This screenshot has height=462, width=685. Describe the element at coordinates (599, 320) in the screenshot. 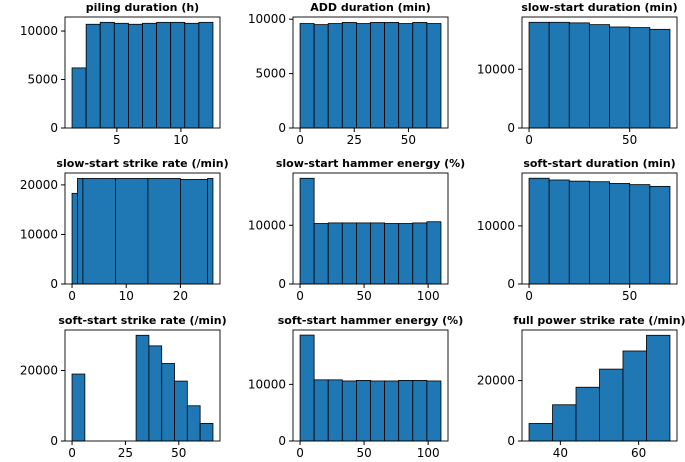

I see `subplot-title: full power strike rate (/min)` at that location.